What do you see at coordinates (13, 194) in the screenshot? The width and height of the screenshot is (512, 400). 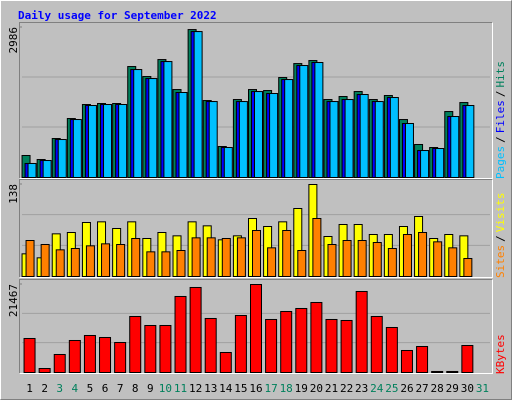 I see `y-tick-label: 138` at bounding box center [13, 194].